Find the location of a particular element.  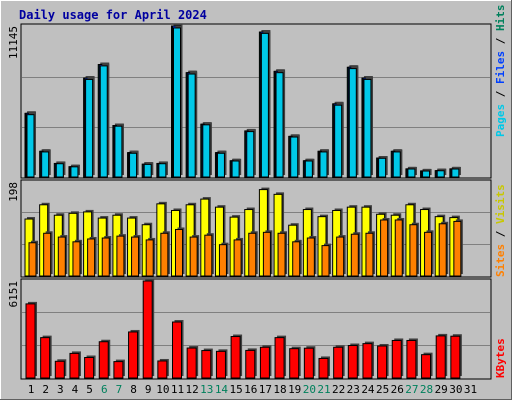

legend-segment: Hits is located at coordinates (500, 18).